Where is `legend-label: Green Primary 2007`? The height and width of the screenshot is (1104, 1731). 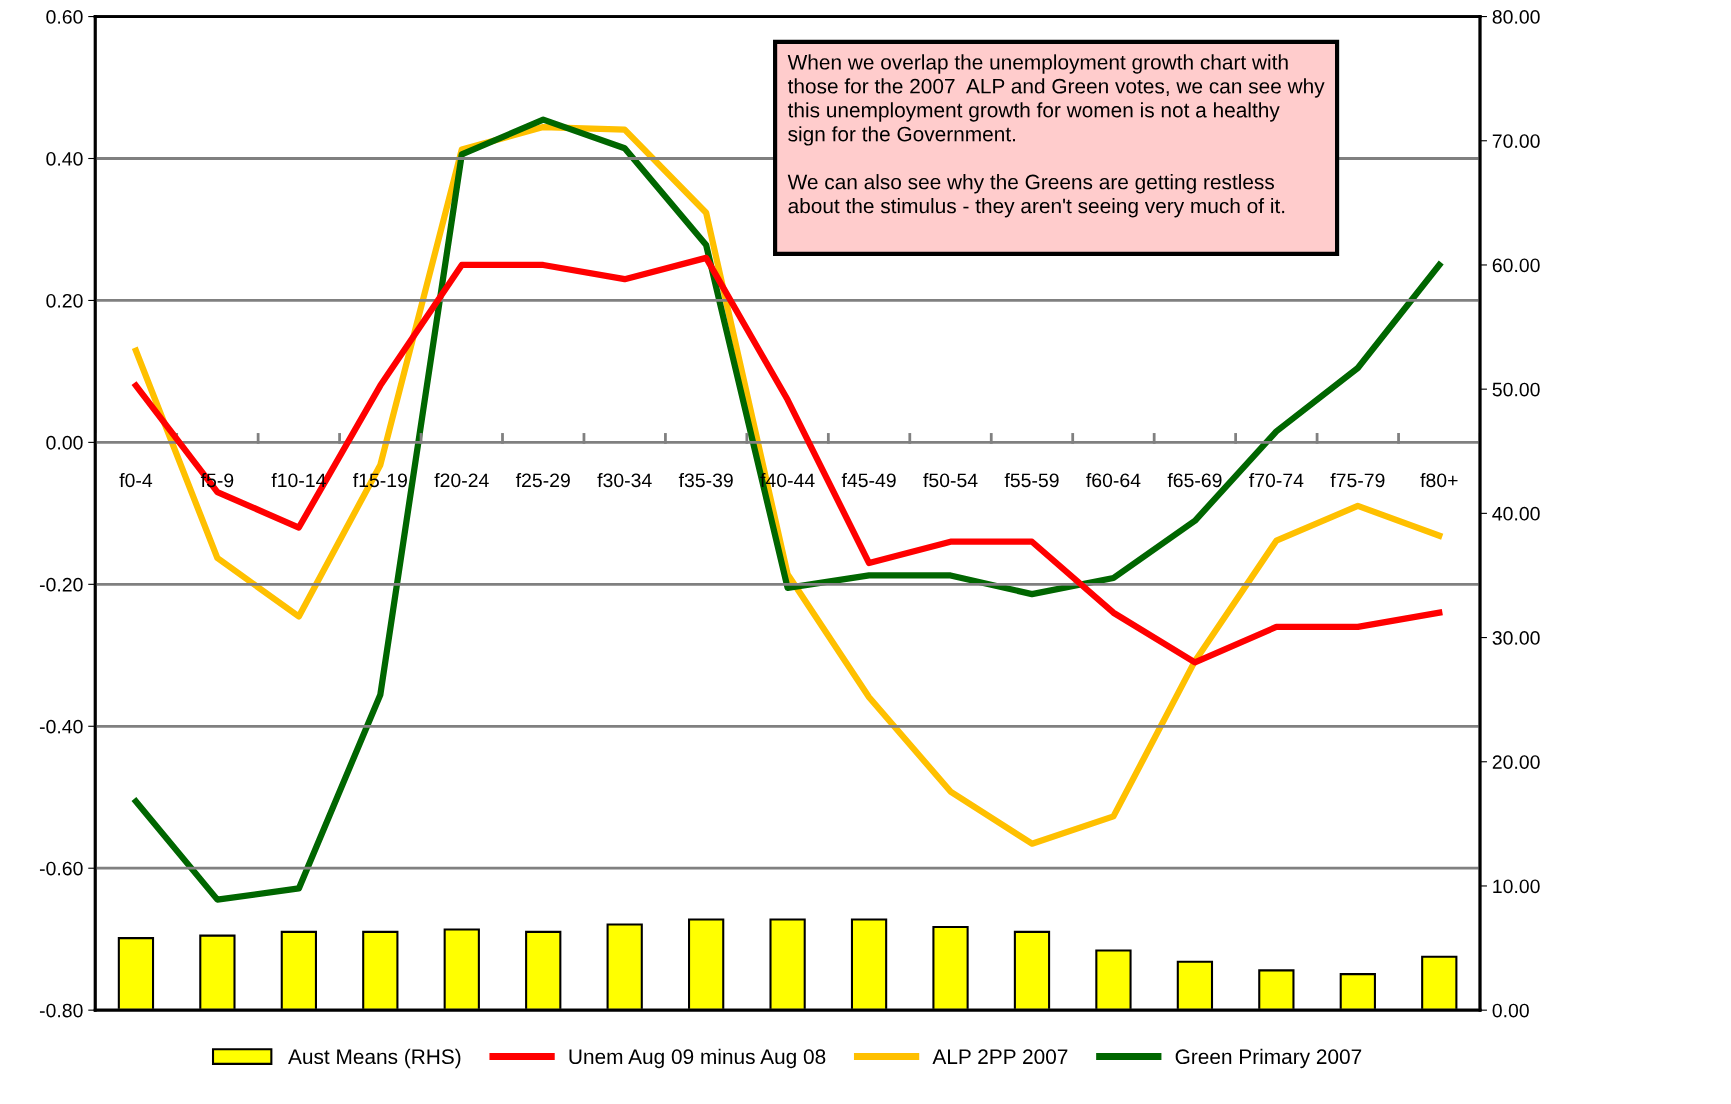
legend-label: Green Primary 2007 is located at coordinates (1268, 1058).